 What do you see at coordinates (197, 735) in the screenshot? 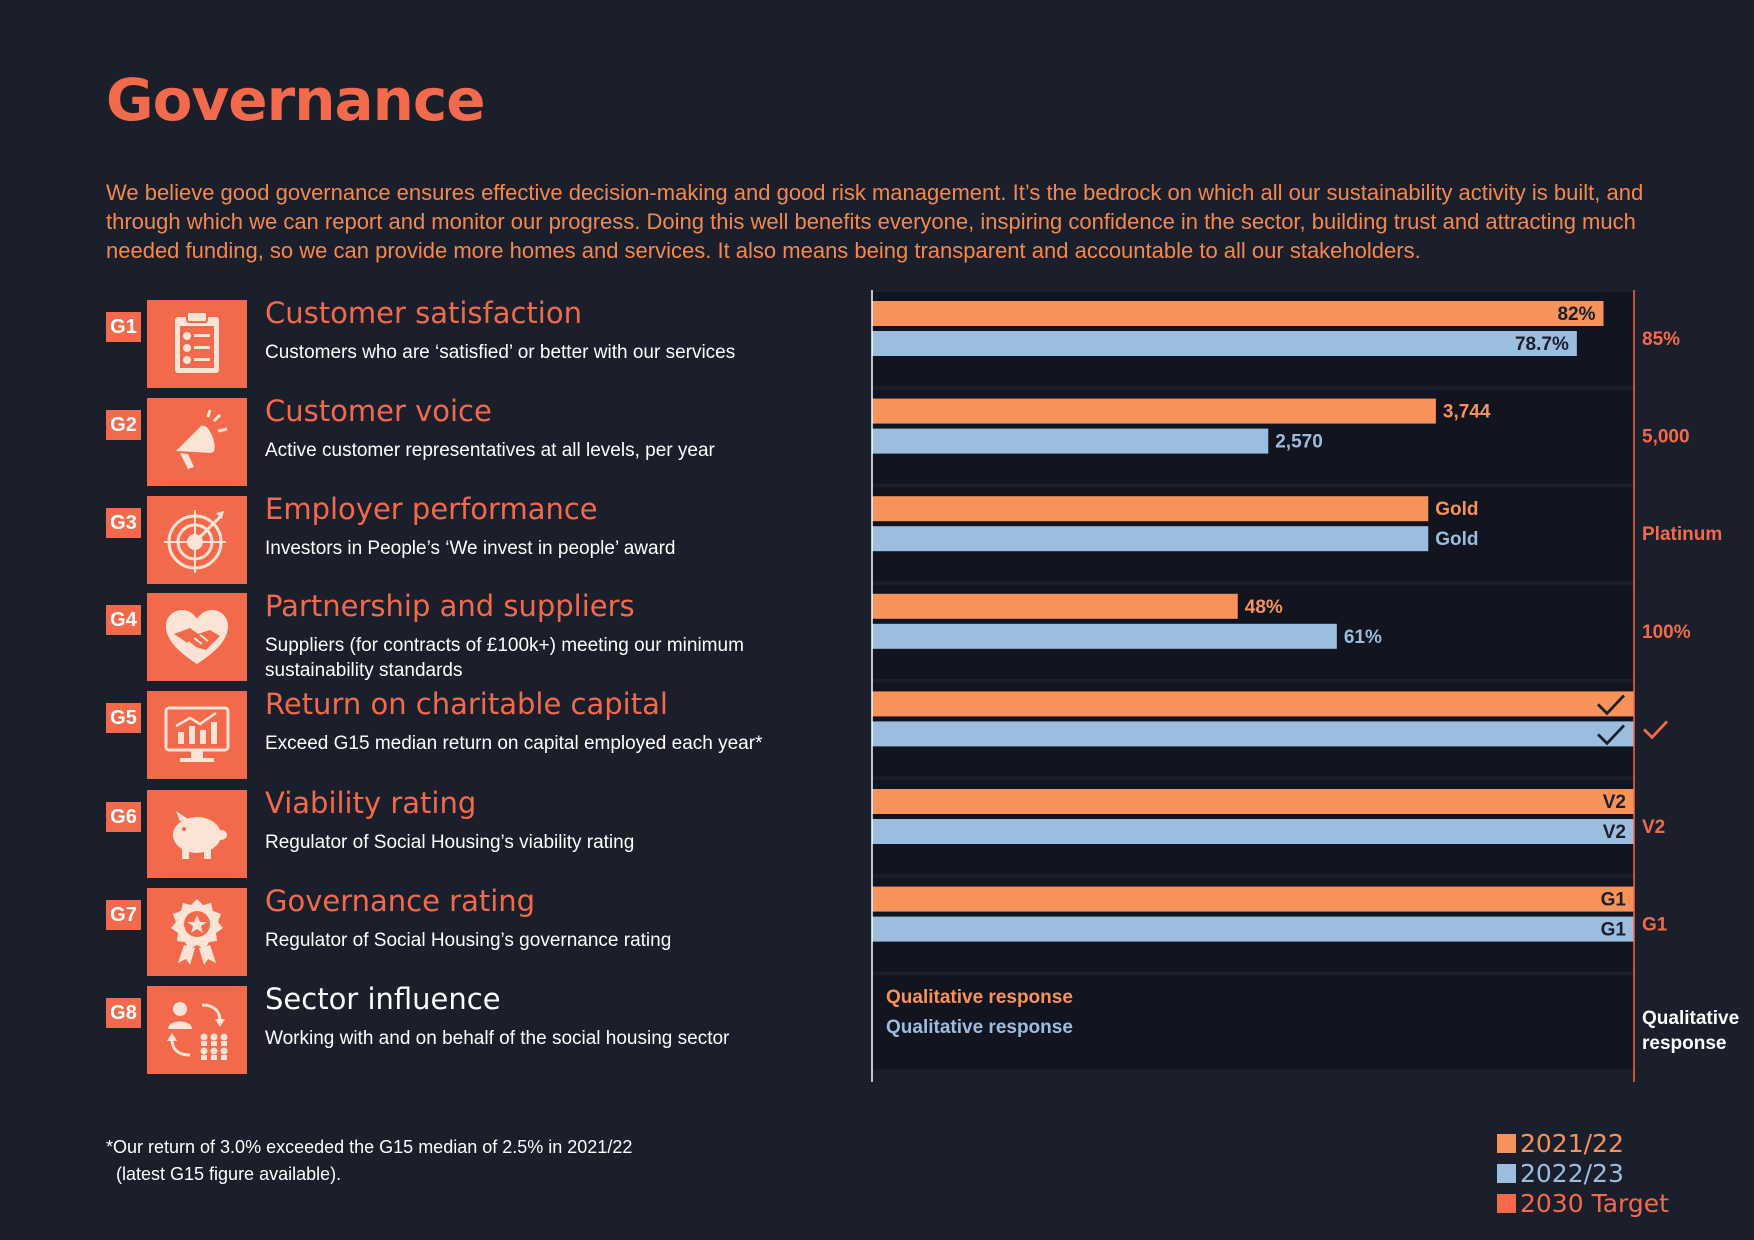
I see `monitor-chart-icon` at bounding box center [197, 735].